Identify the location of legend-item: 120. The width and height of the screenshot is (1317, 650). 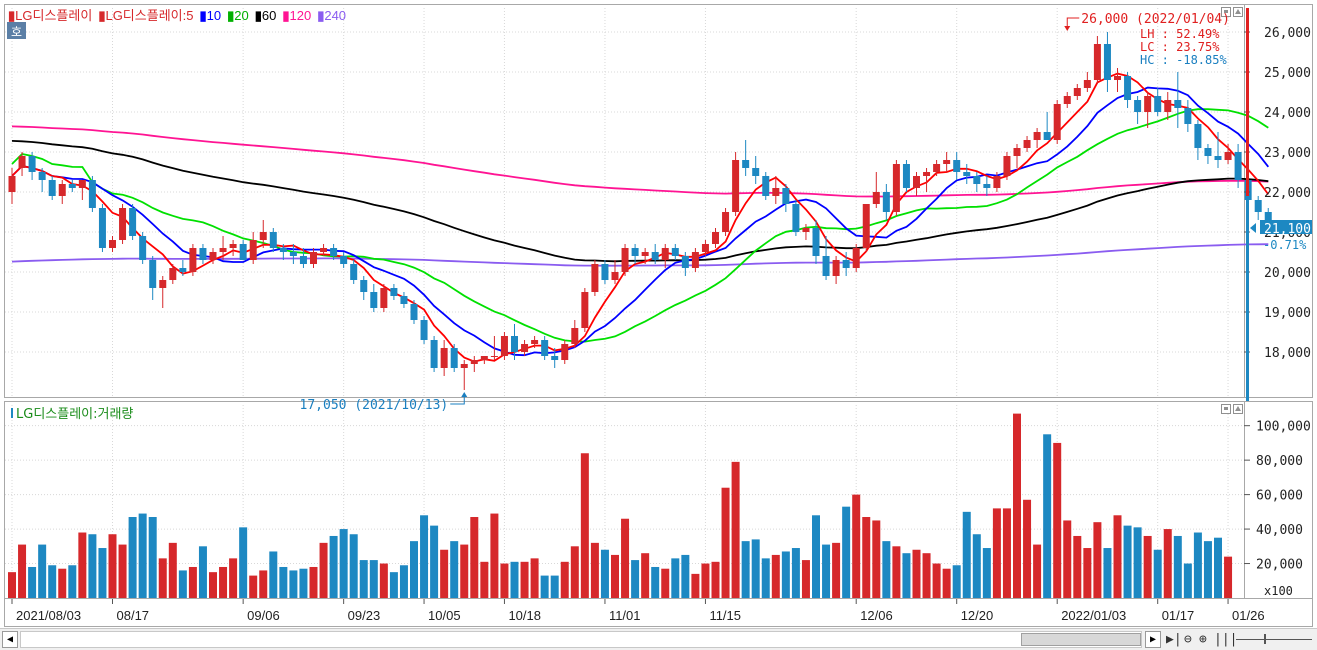
(300, 15).